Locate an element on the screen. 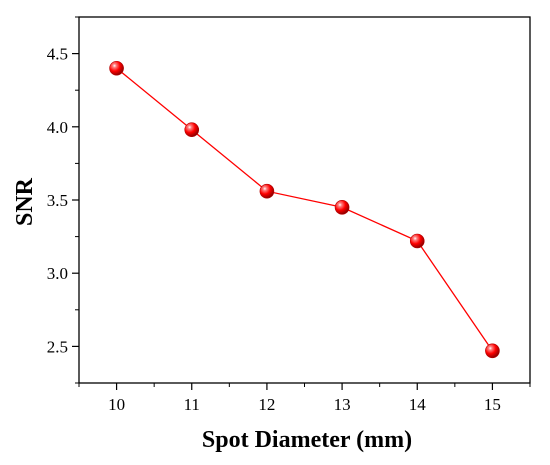 Image resolution: width=550 pixels, height=465 pixels. x-tick-label: 14 is located at coordinates (418, 404).